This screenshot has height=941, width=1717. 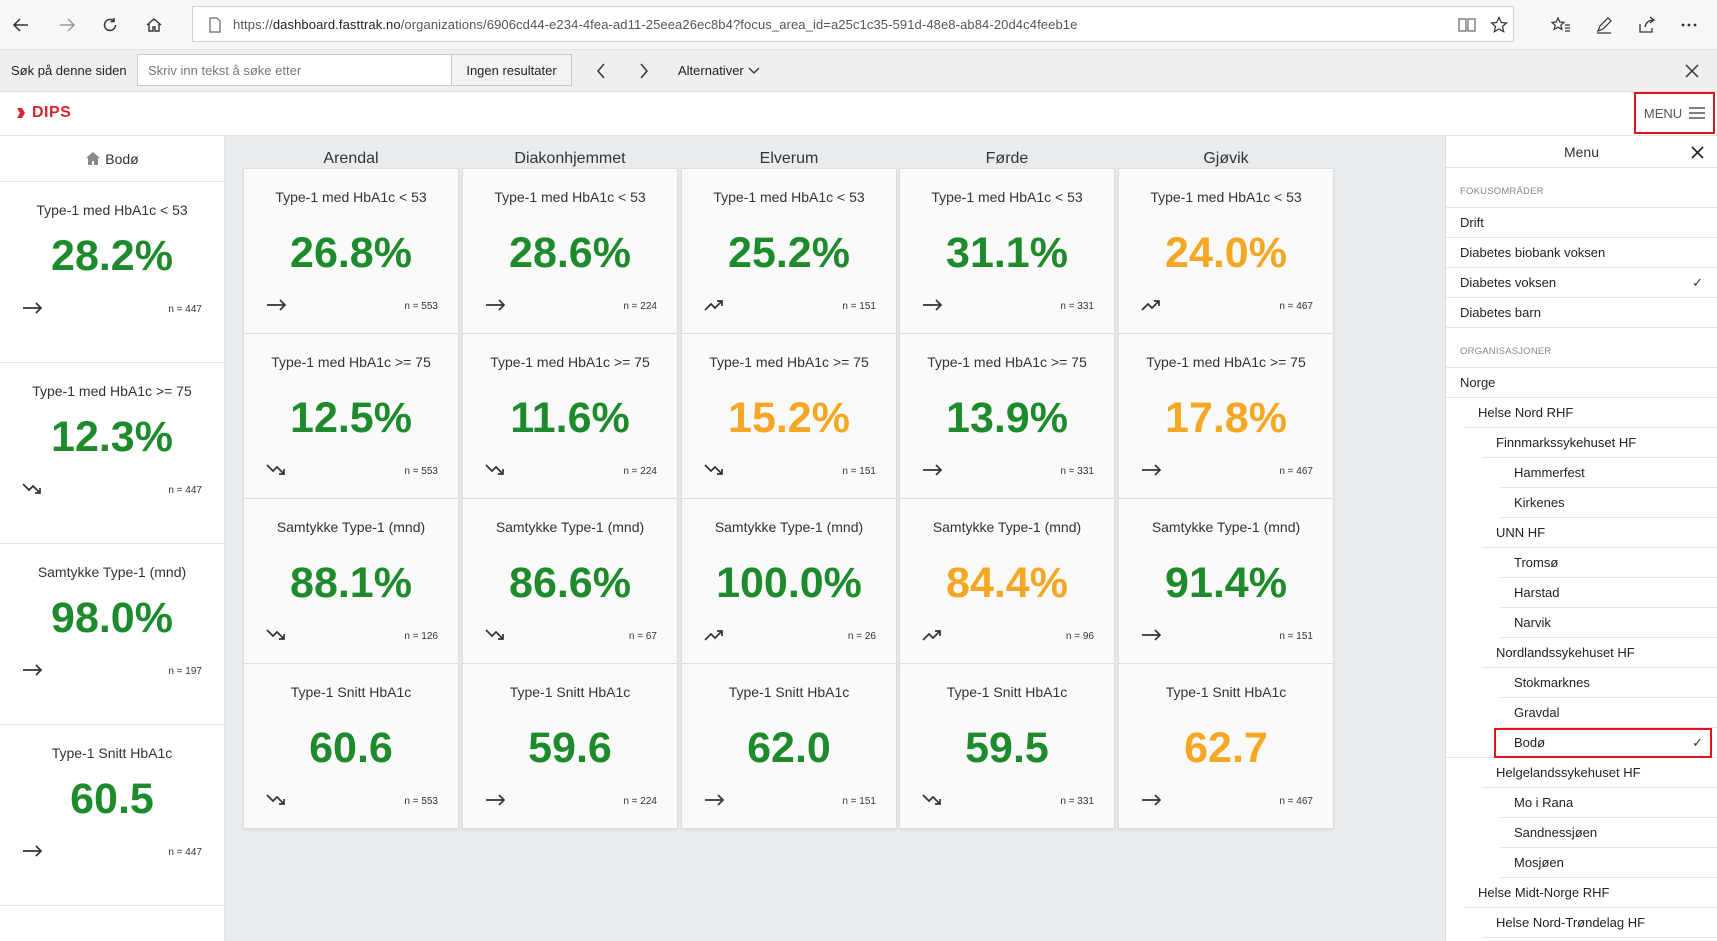 I want to click on column-header: Arendal, so click(x=351, y=158).